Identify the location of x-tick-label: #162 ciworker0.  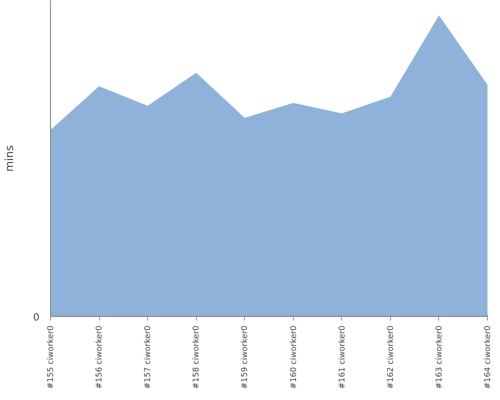
(390, 357).